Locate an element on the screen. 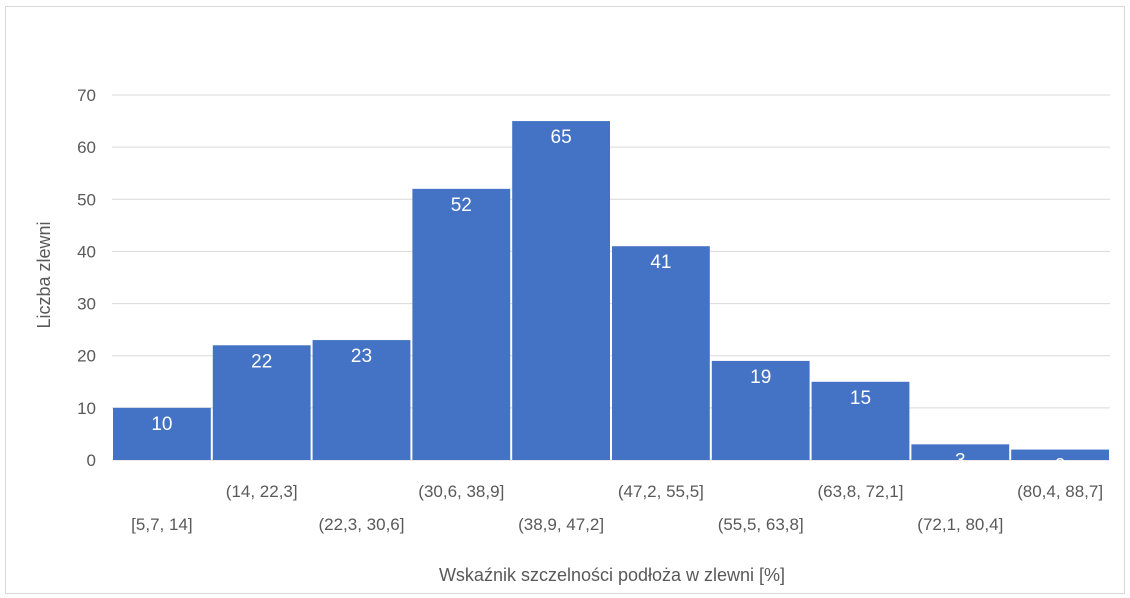 Image resolution: width=1130 pixels, height=598 pixels. bar-value-label: 65 is located at coordinates (561, 137).